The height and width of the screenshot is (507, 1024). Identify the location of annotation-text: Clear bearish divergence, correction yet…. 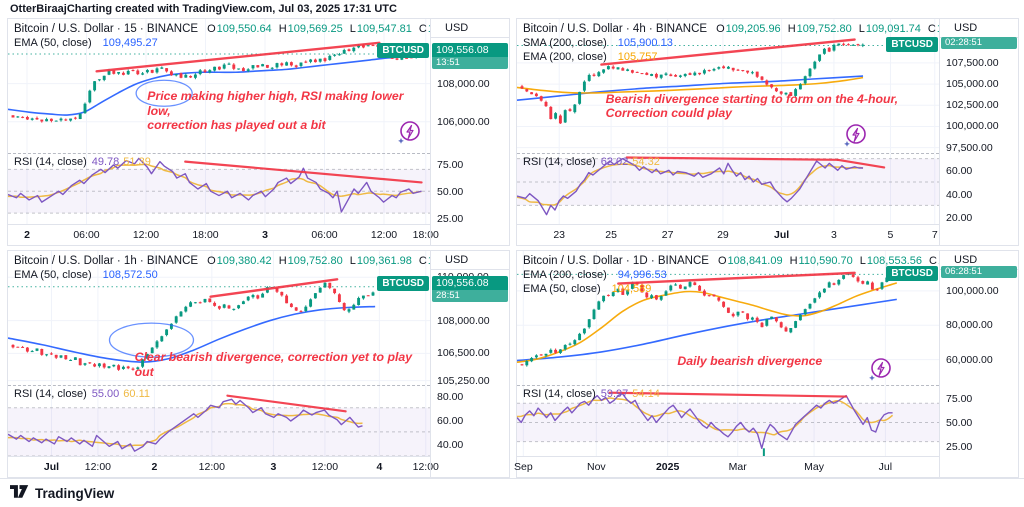
(273, 365).